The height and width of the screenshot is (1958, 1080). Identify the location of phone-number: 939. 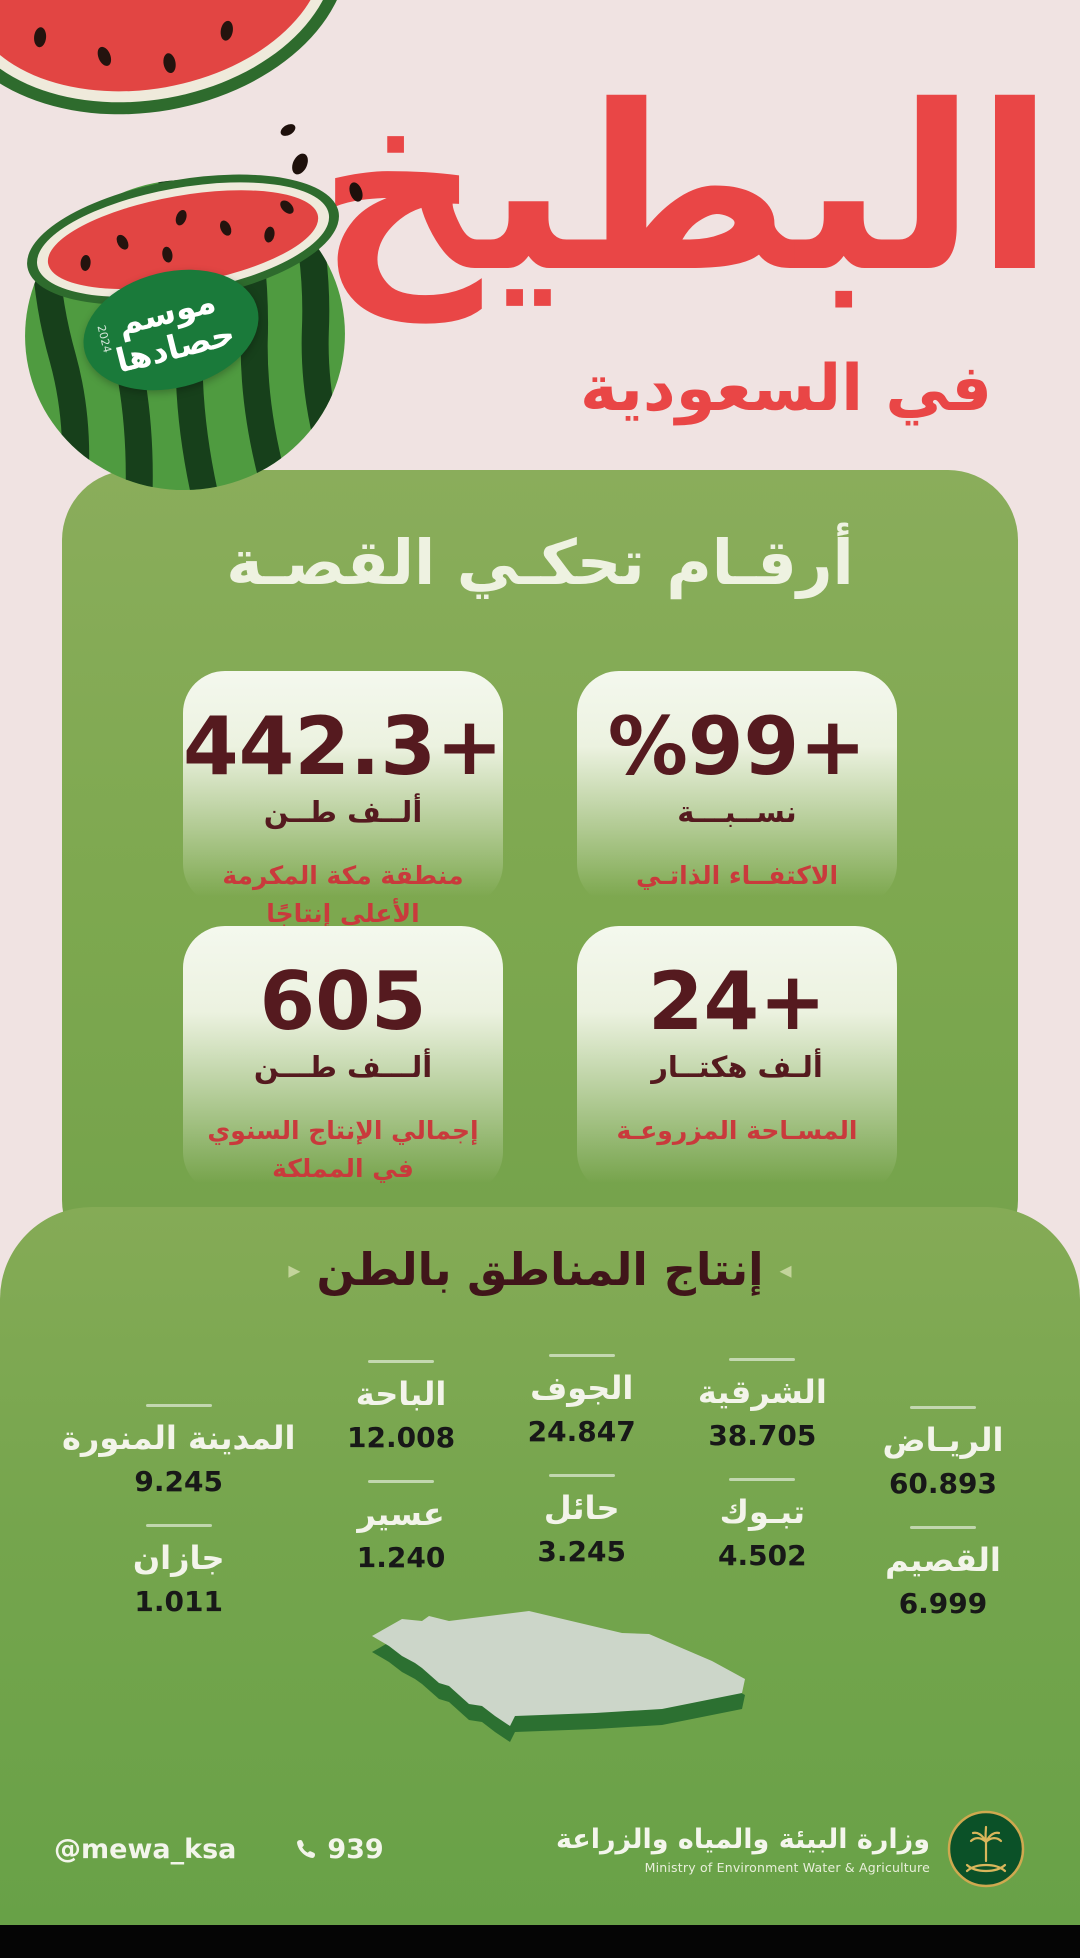
(339, 1849).